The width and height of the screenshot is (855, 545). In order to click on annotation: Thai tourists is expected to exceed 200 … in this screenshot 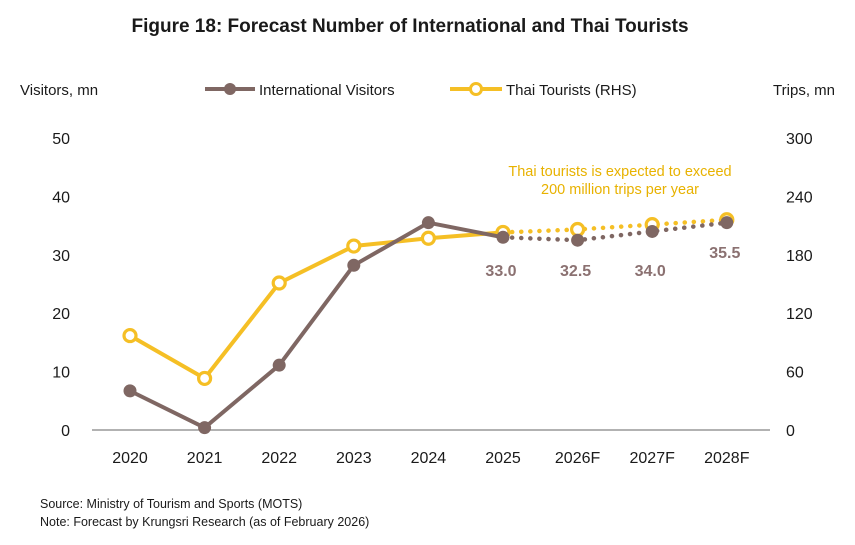, I will do `click(619, 181)`.